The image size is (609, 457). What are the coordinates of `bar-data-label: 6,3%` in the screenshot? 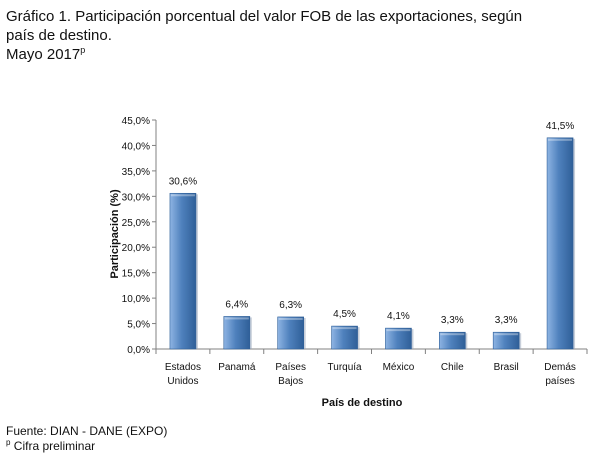 It's located at (290, 305).